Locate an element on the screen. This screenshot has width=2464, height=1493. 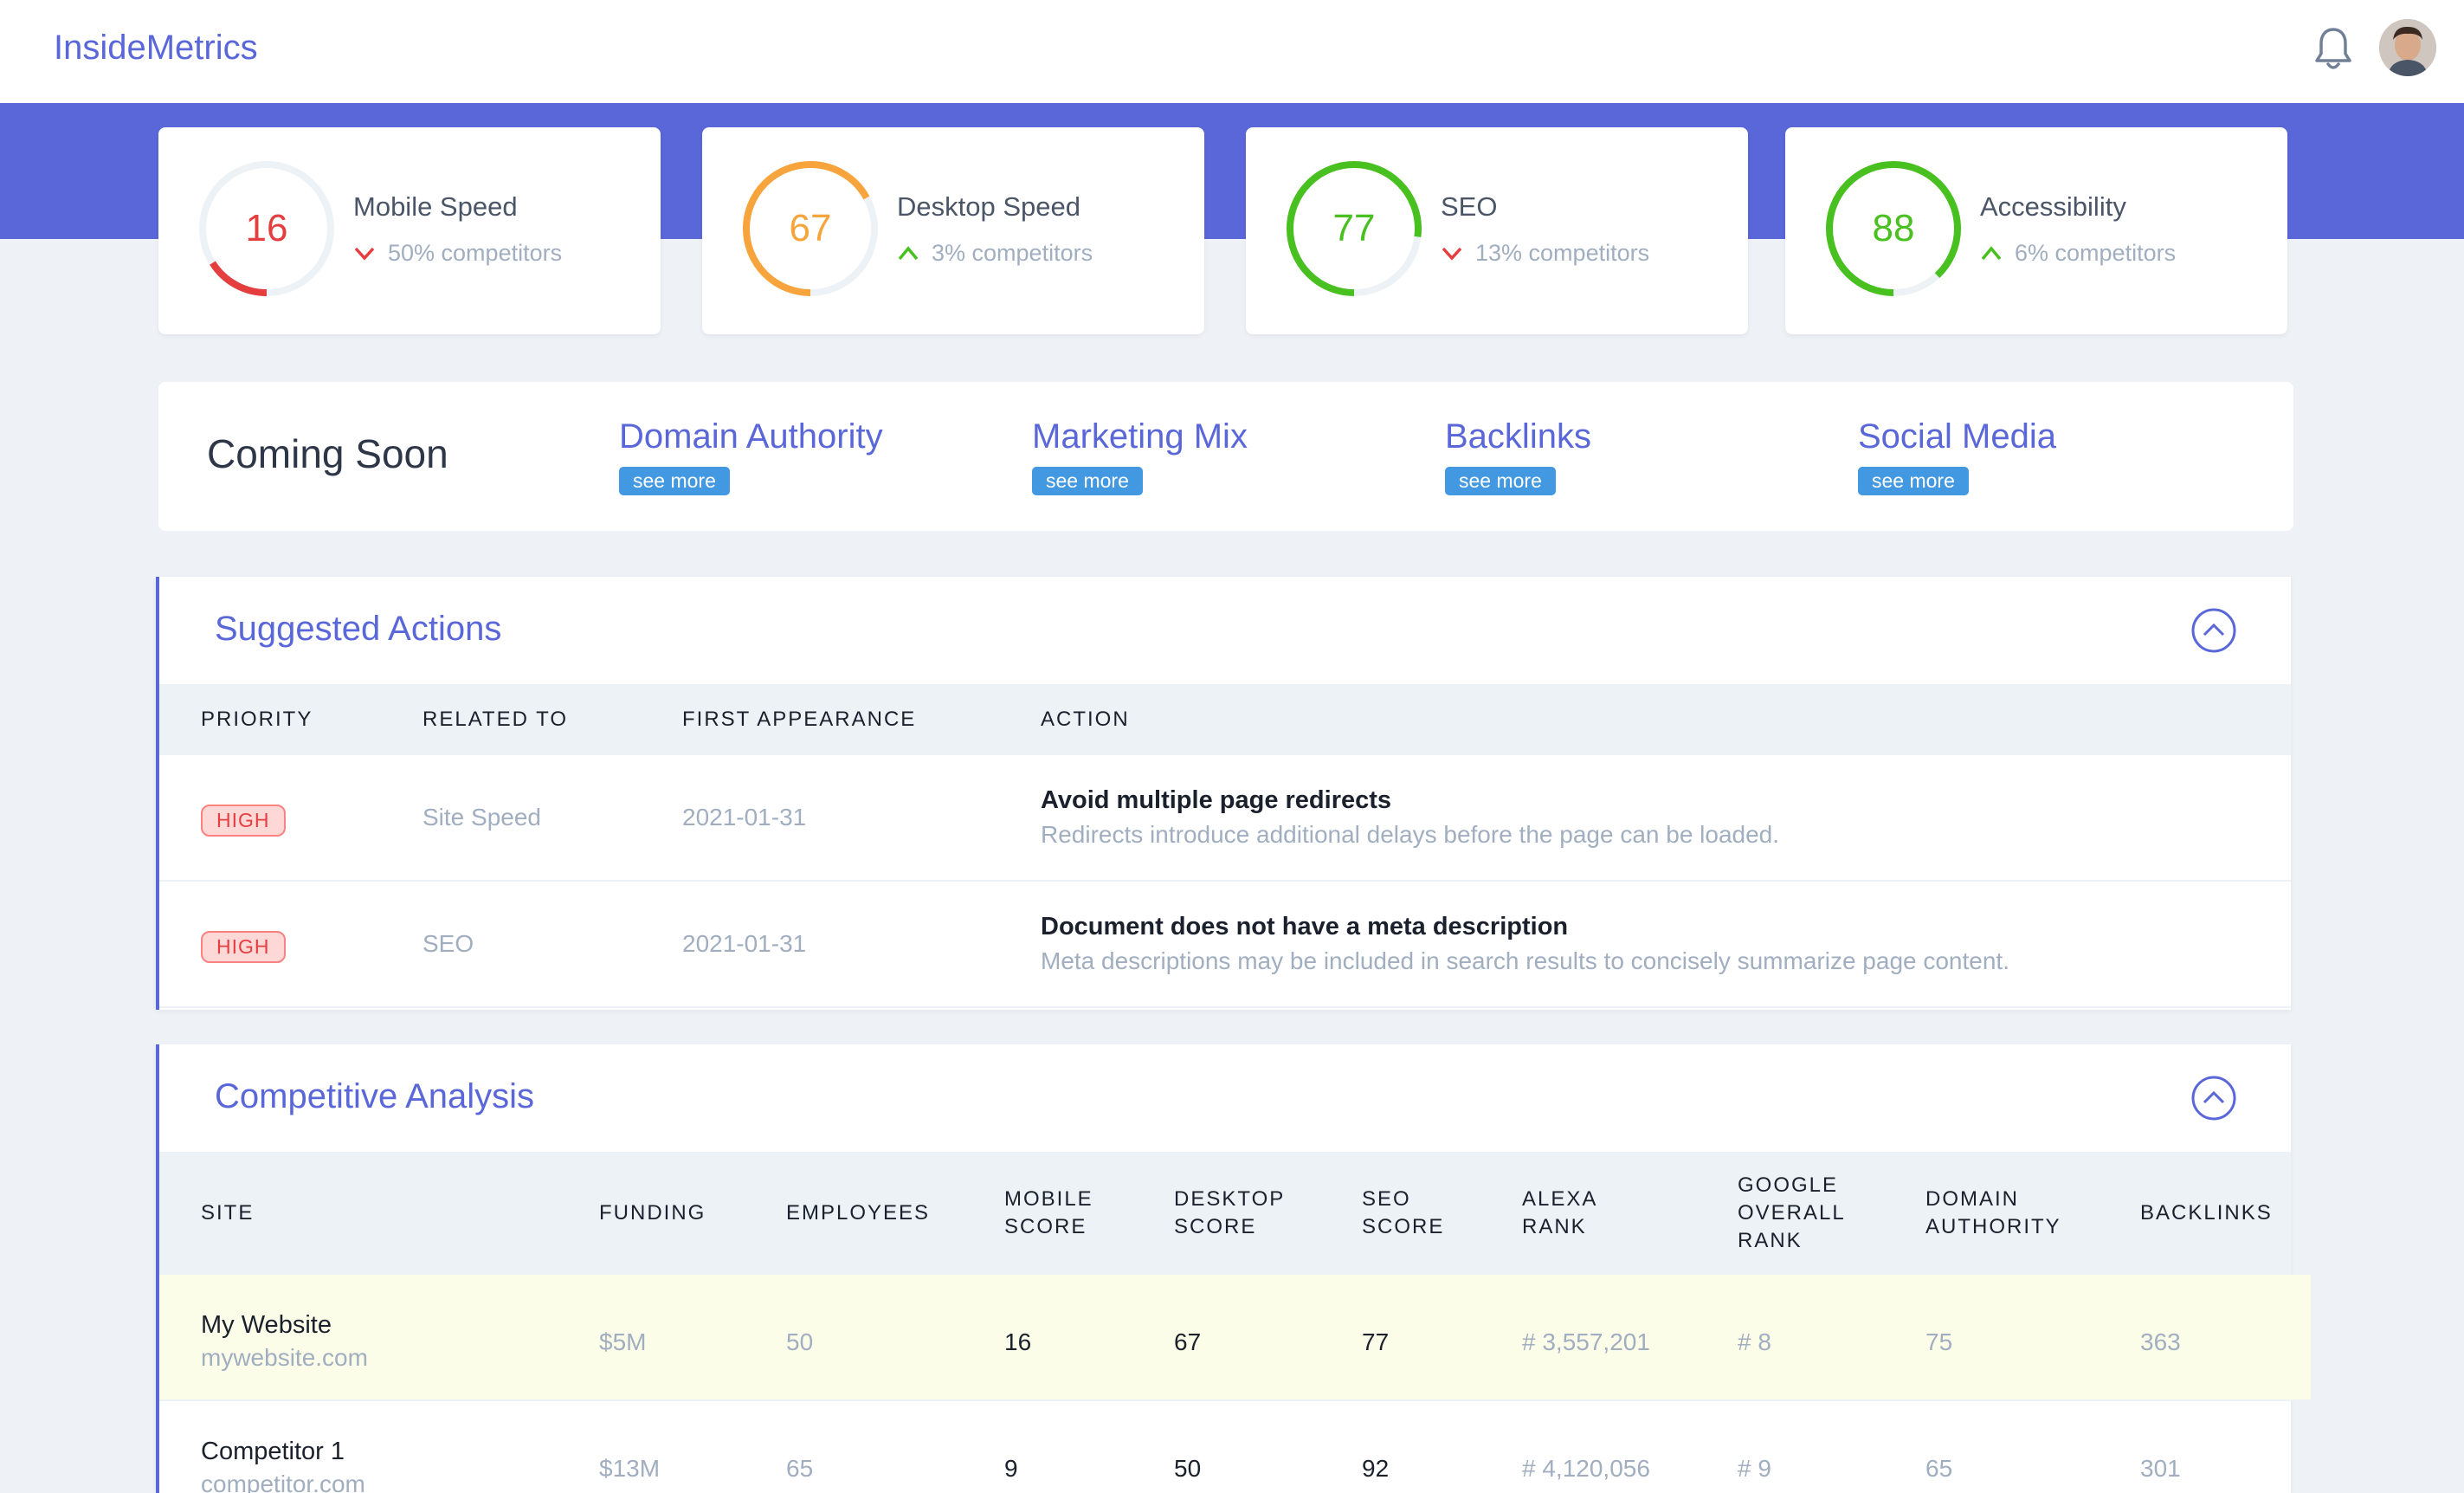
score-trend: 6% competitors is located at coordinates (2078, 254).